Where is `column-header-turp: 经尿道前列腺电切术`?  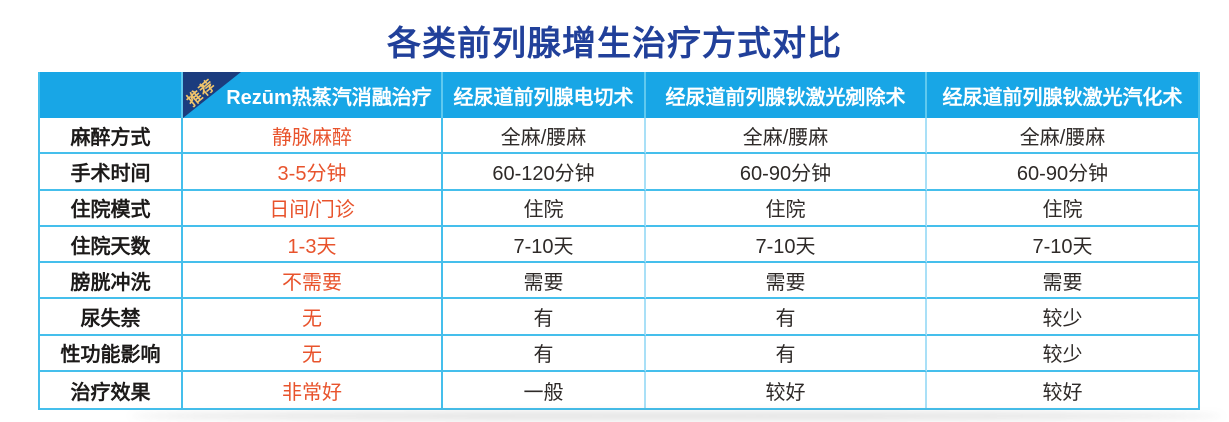 column-header-turp: 经尿道前列腺电切术 is located at coordinates (544, 95).